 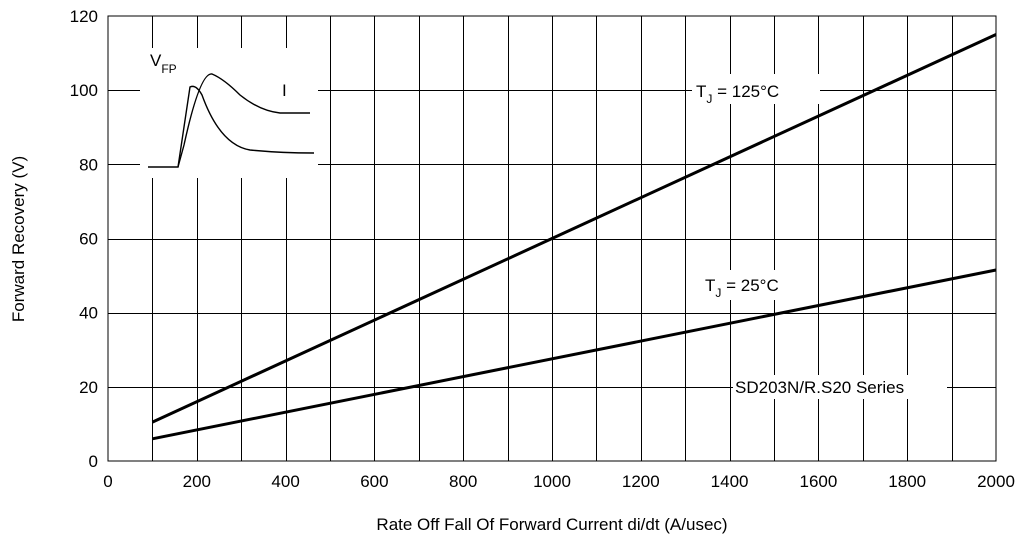 What do you see at coordinates (285, 481) in the screenshot?
I see `x-tick-label: 400` at bounding box center [285, 481].